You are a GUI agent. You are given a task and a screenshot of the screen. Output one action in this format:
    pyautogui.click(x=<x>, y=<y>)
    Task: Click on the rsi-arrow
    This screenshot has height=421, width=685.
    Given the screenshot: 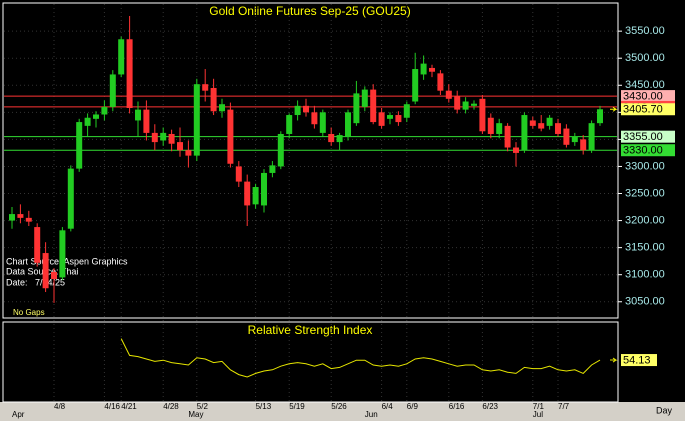 What is the action you would take?
    pyautogui.click(x=614, y=360)
    